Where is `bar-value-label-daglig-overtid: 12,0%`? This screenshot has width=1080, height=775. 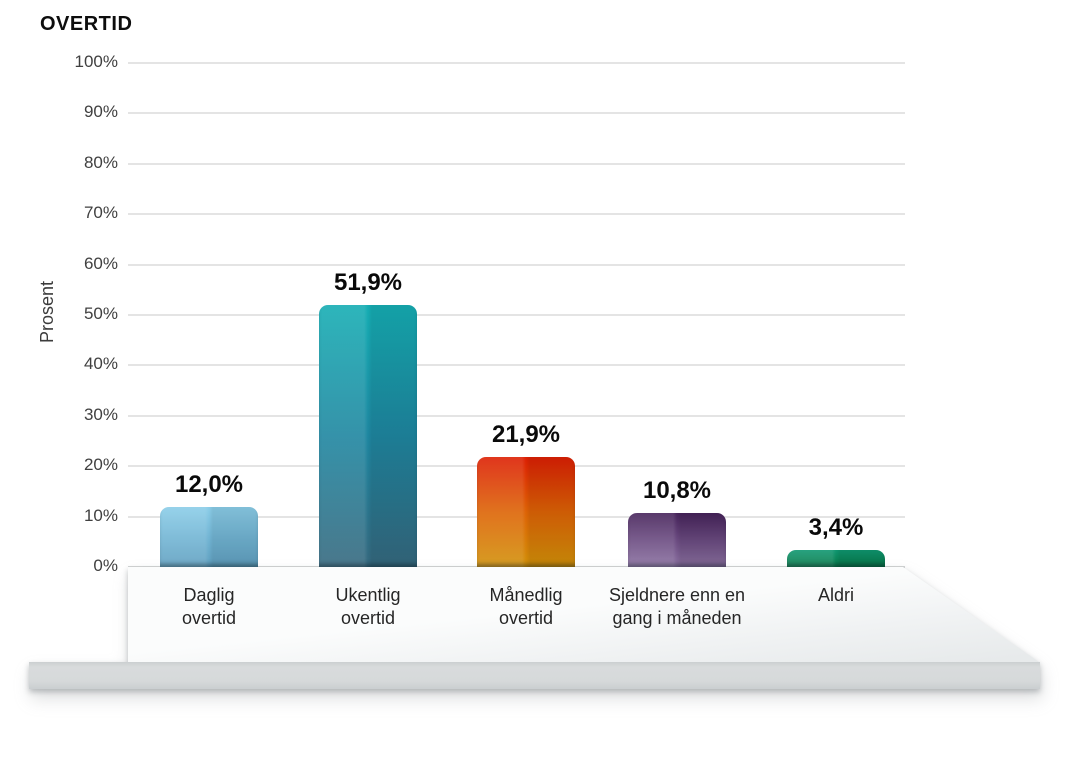 bar-value-label-daglig-overtid: 12,0% is located at coordinates (209, 484).